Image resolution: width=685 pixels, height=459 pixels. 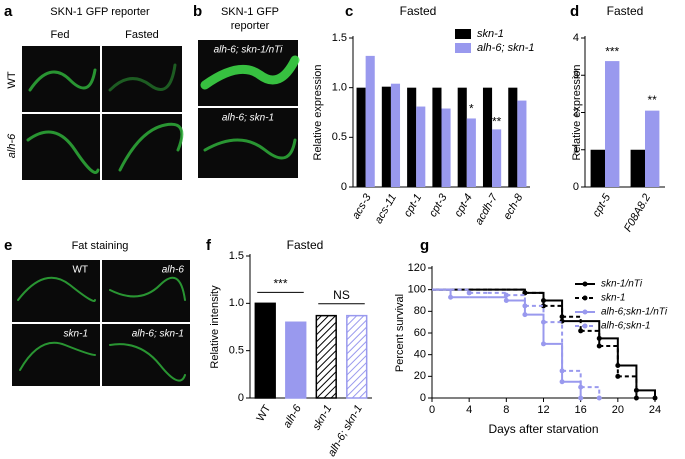 I want to click on y-tick-label: 0.5, so click(x=339, y=137).